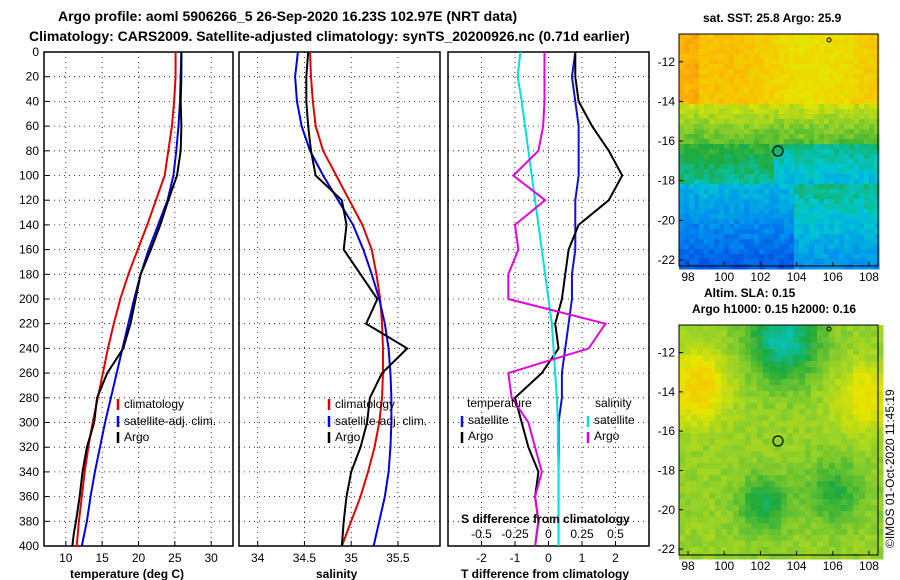 The height and width of the screenshot is (580, 900). Describe the element at coordinates (667, 510) in the screenshot. I see `map-y-tick-label: -20` at that location.